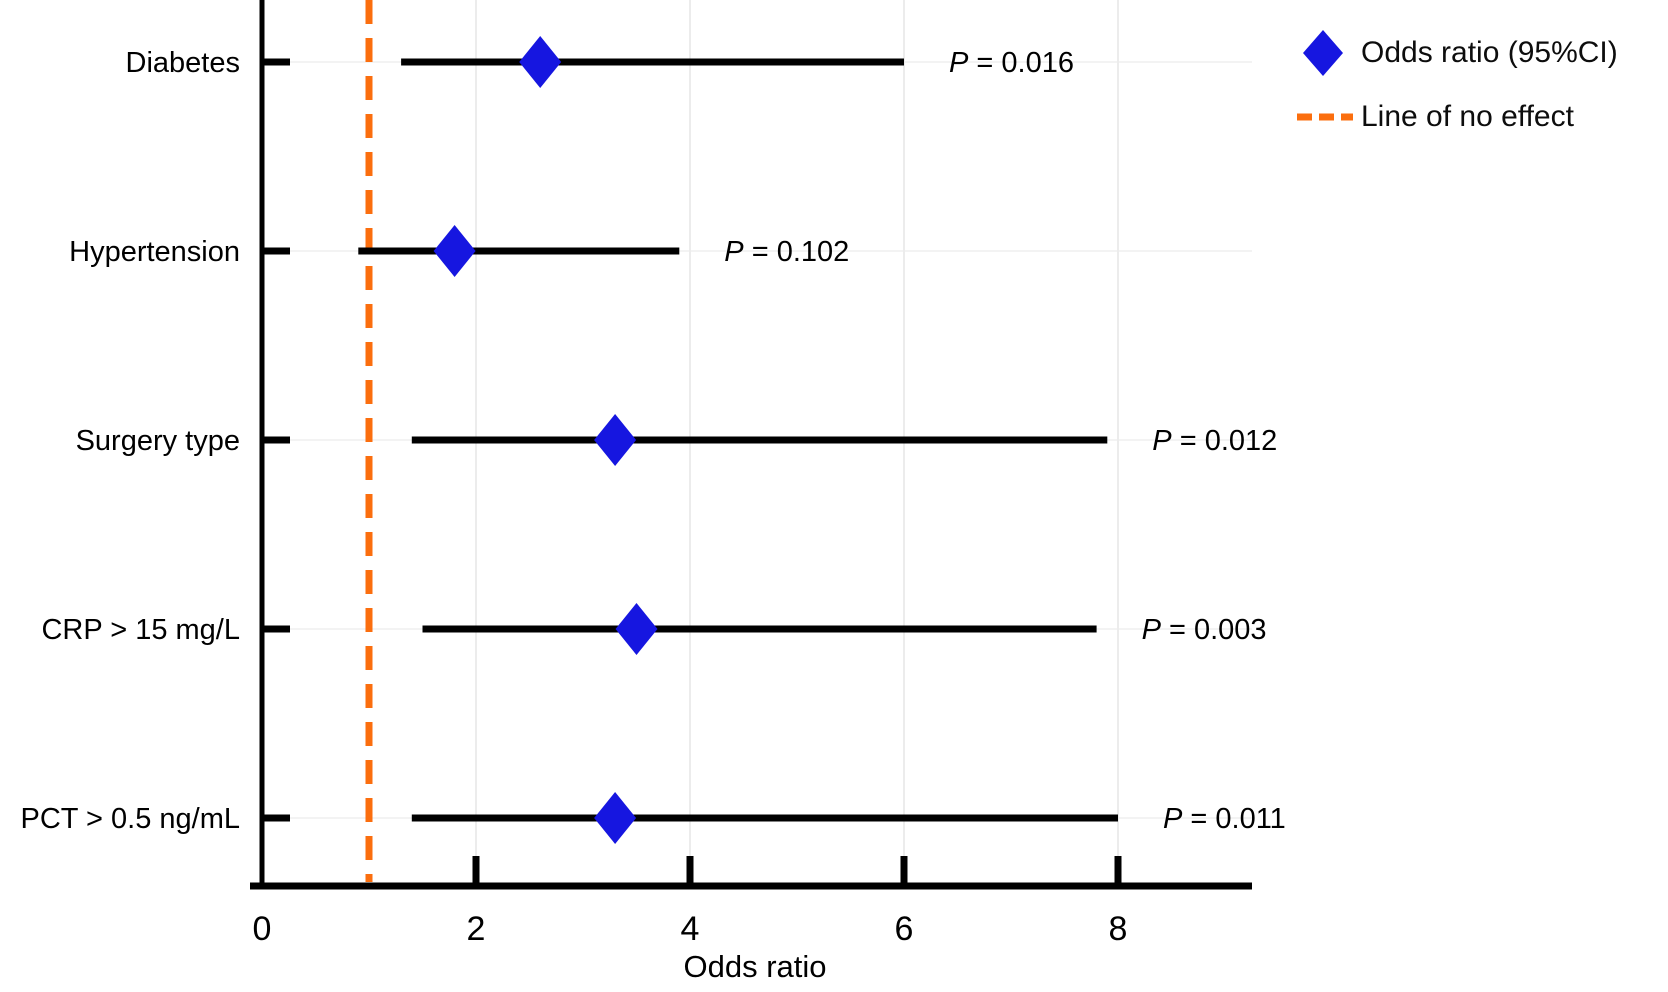 The image size is (1668, 992). Describe the element at coordinates (754, 966) in the screenshot. I see `x-axis-title: Odds ratio` at that location.